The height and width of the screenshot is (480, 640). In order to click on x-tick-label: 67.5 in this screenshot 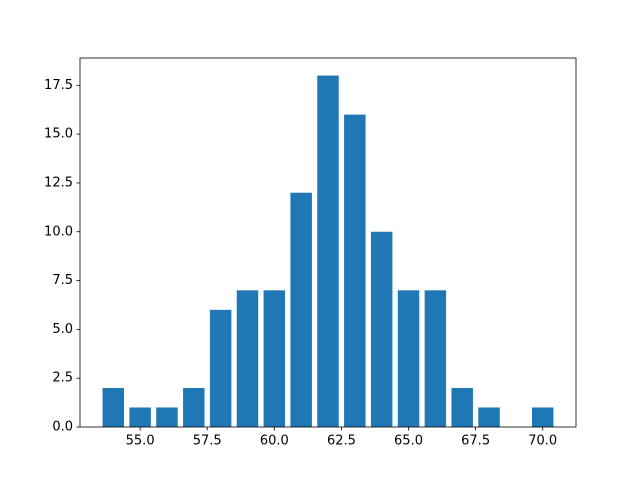, I will do `click(475, 441)`.